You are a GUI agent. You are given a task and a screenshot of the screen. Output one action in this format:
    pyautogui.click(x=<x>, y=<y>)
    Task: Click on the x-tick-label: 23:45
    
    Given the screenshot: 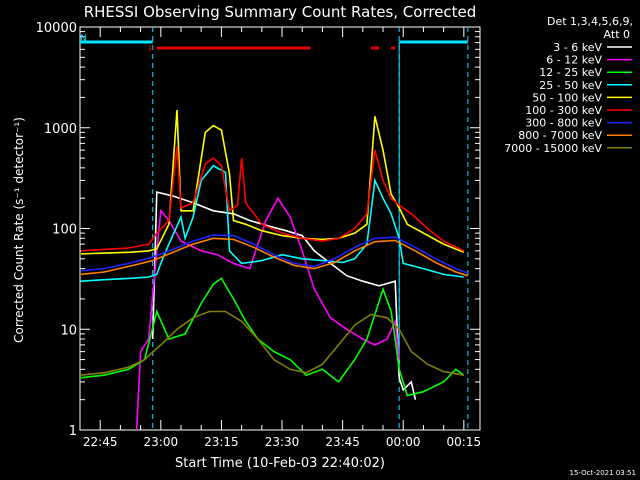 What is the action you would take?
    pyautogui.click(x=342, y=442)
    